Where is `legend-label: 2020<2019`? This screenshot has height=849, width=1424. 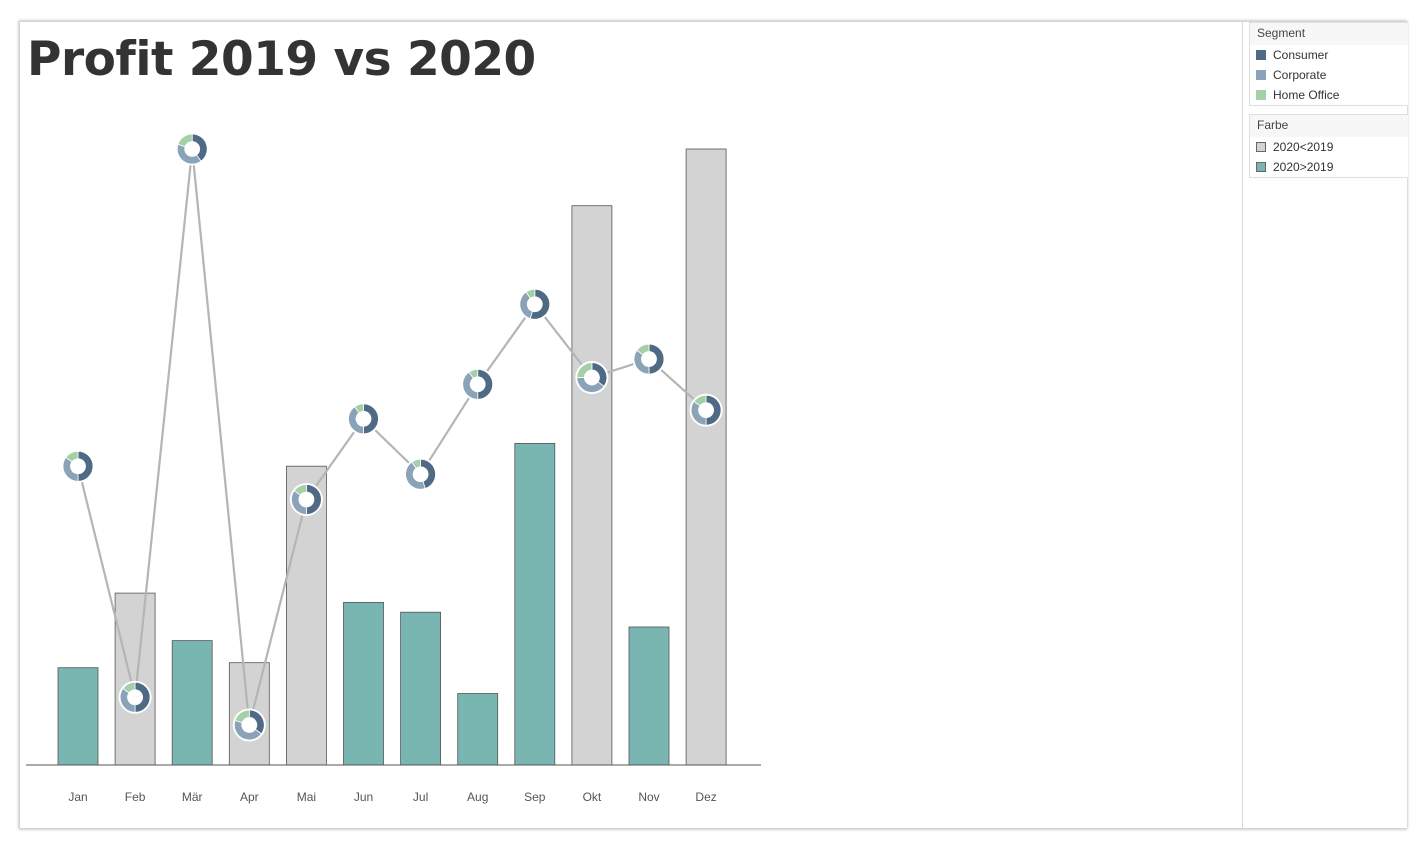
legend-label: 2020<2019 is located at coordinates (1303, 147).